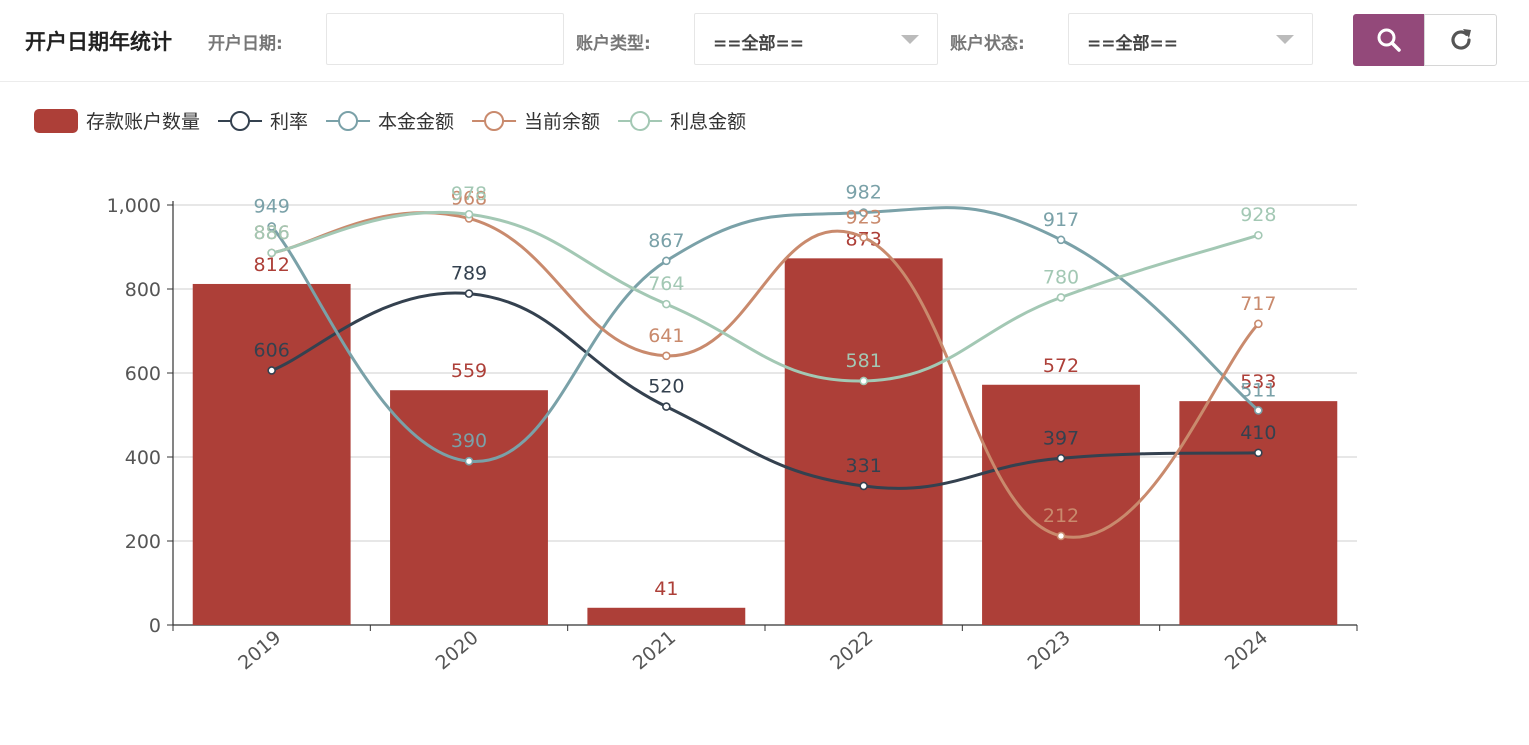  I want to click on refresh-button, so click(1460, 40).